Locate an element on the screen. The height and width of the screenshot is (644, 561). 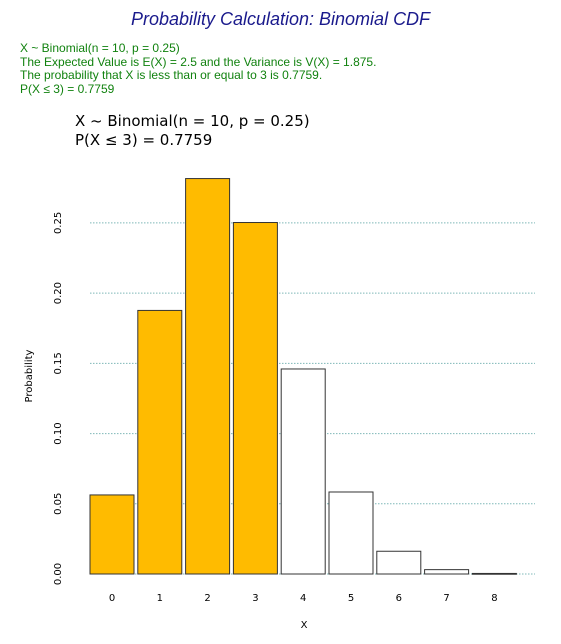
x-tick-label: 1 is located at coordinates (160, 598).